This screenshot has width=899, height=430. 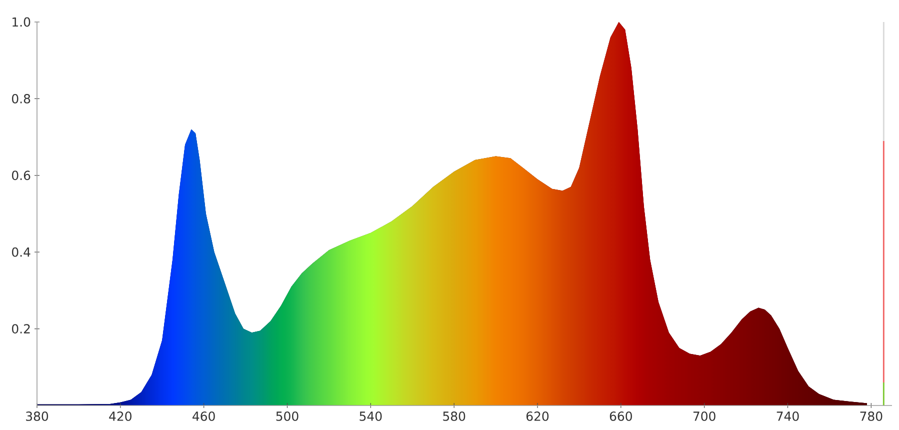 I want to click on x-tick-label: 380, so click(x=37, y=416).